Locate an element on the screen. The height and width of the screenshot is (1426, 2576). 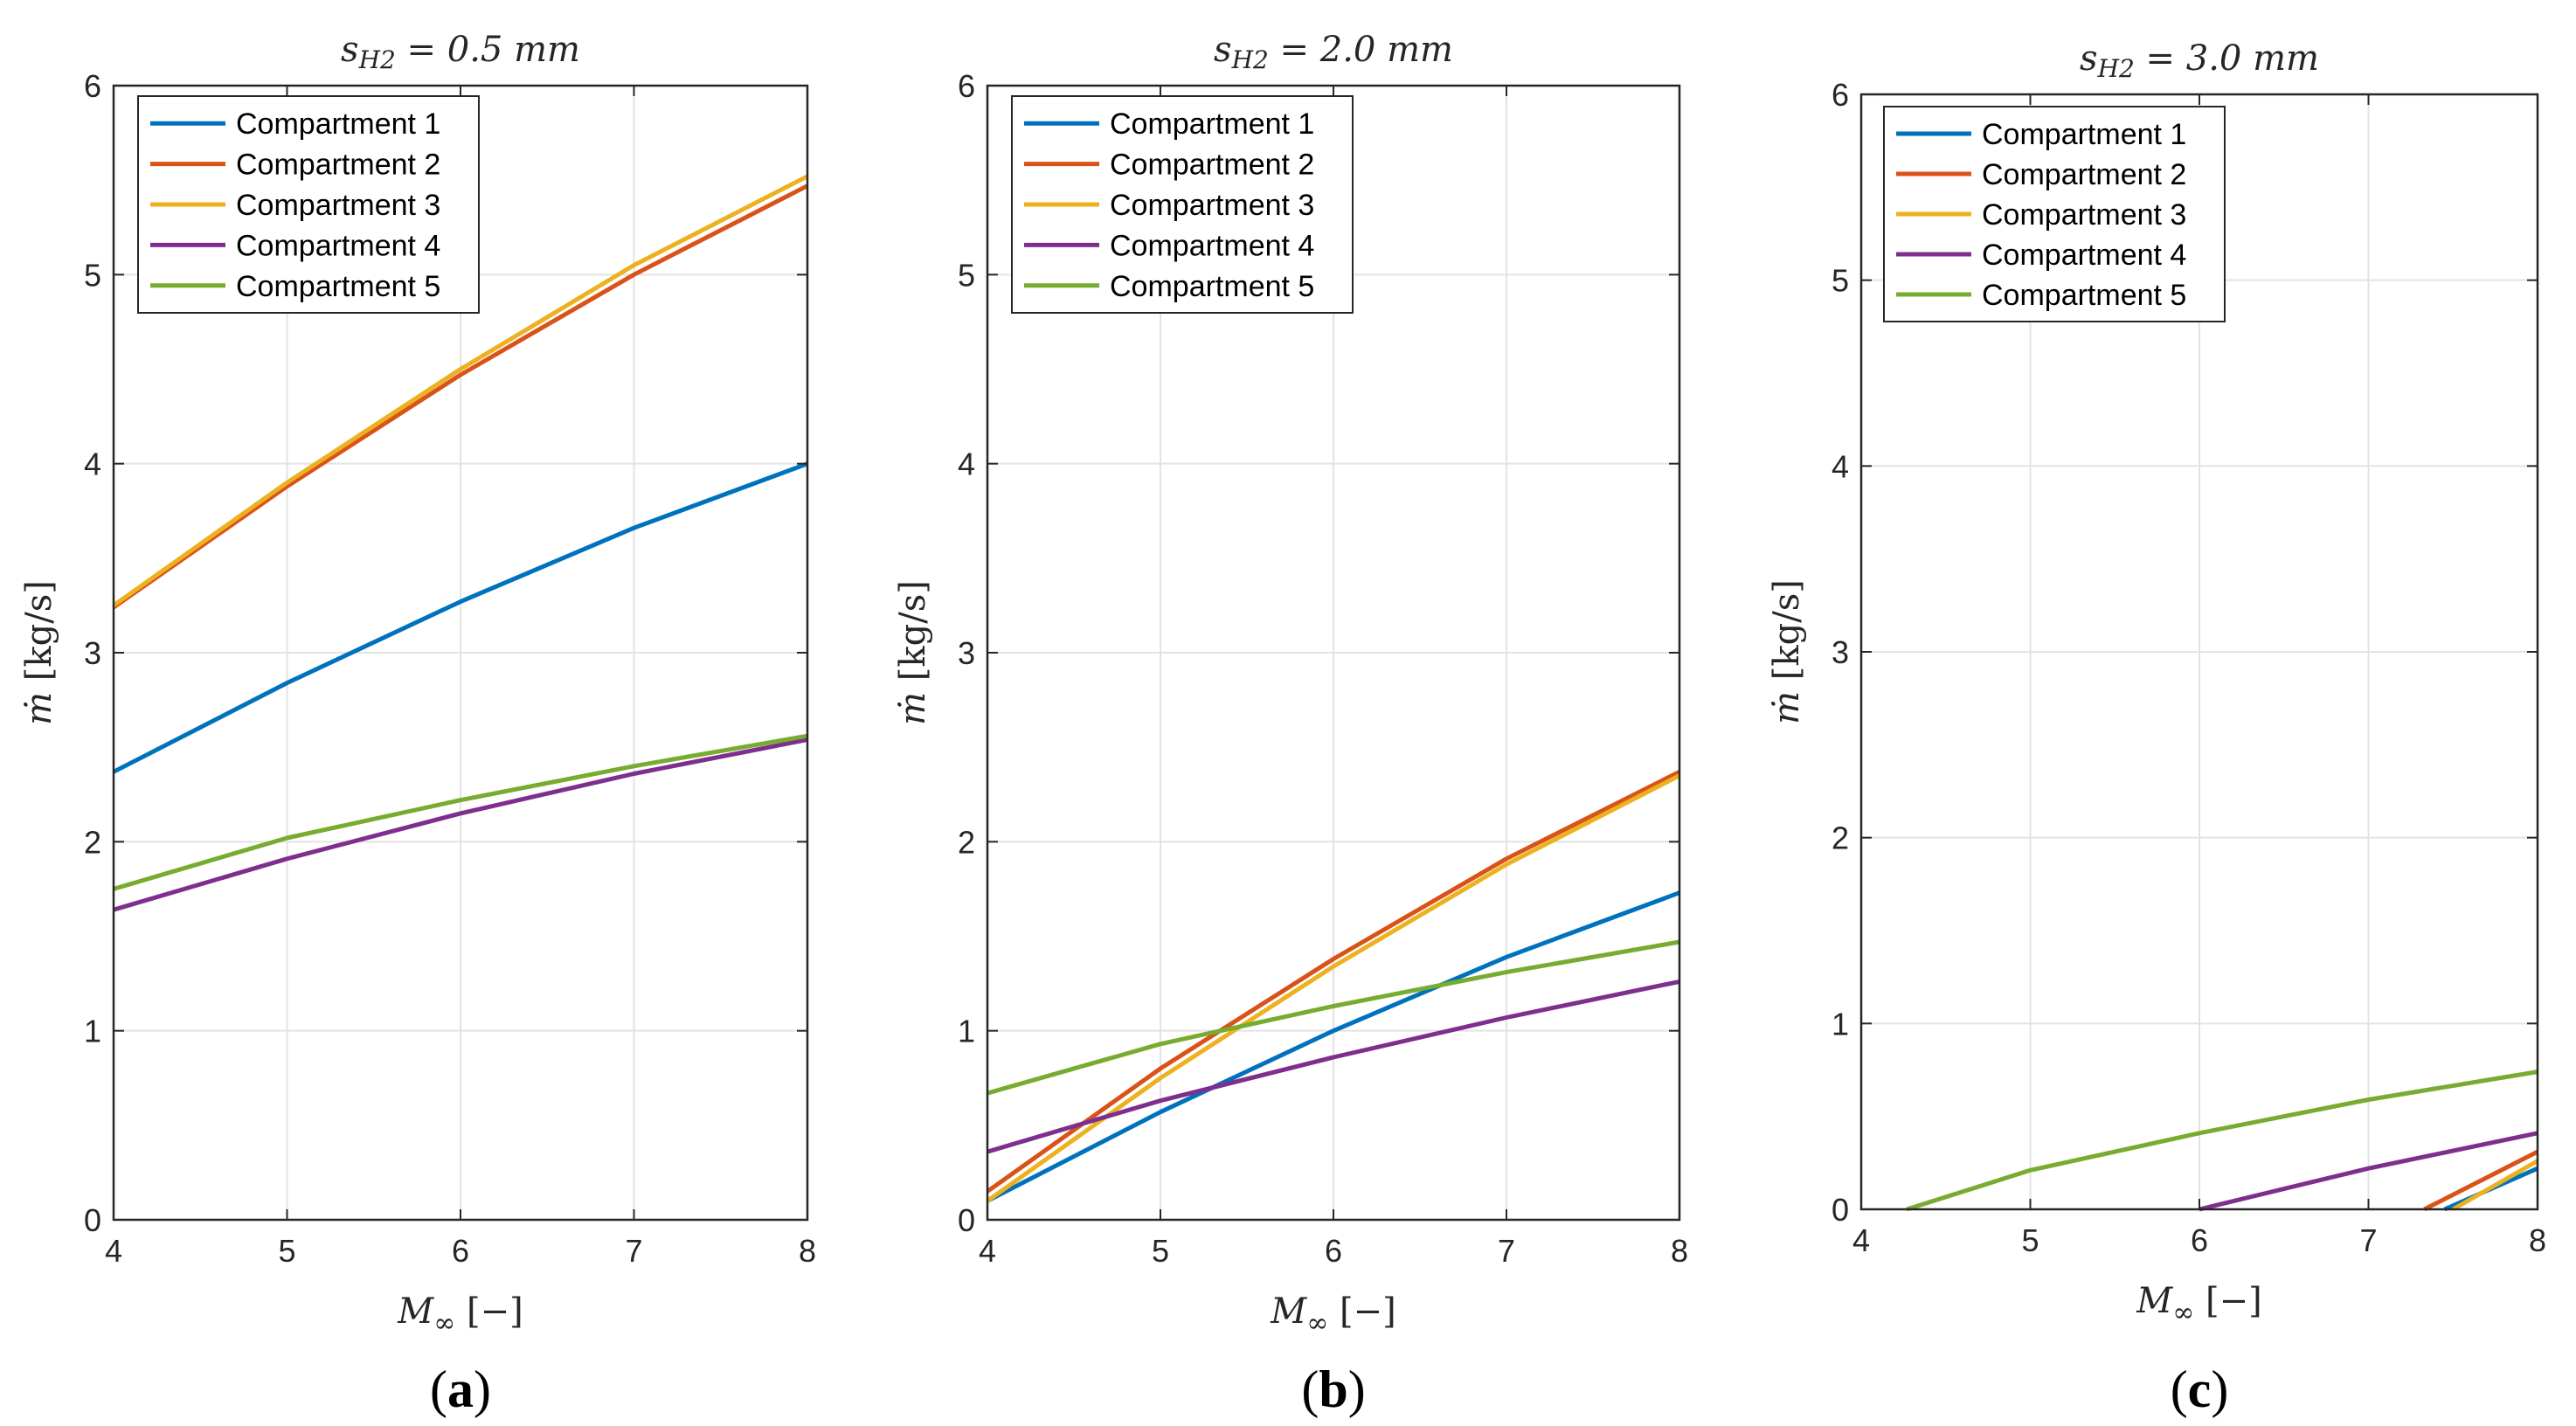
chart-title: sH2 = 3.0 mm is located at coordinates (2199, 60).